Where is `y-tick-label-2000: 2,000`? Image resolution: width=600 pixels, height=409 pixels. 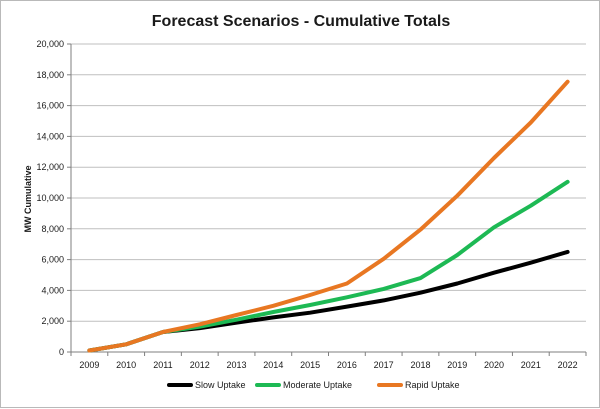 y-tick-label-2000: 2,000 is located at coordinates (52, 321).